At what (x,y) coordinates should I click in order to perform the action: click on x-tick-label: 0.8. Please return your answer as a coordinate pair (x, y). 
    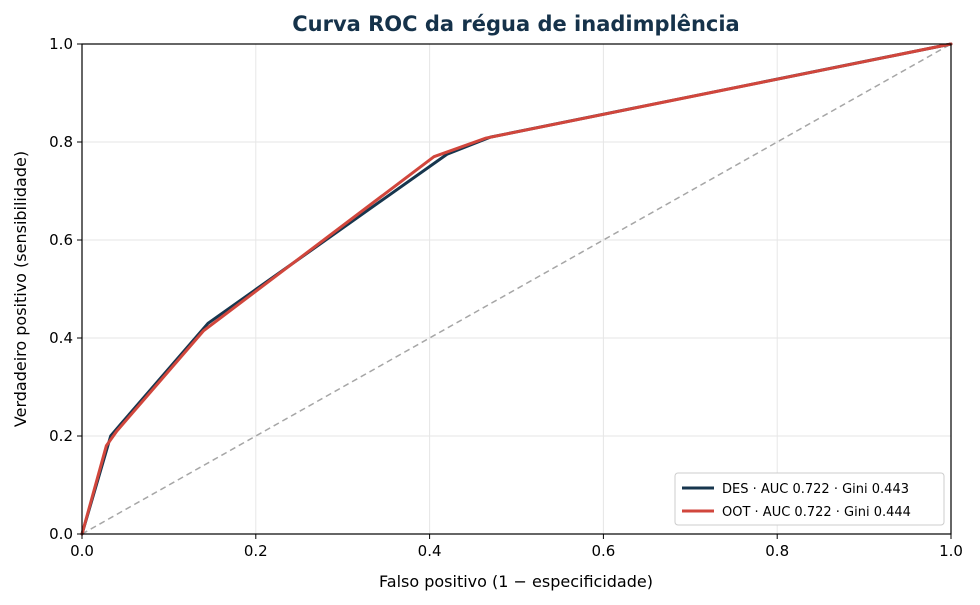
    Looking at the image, I should click on (777, 551).